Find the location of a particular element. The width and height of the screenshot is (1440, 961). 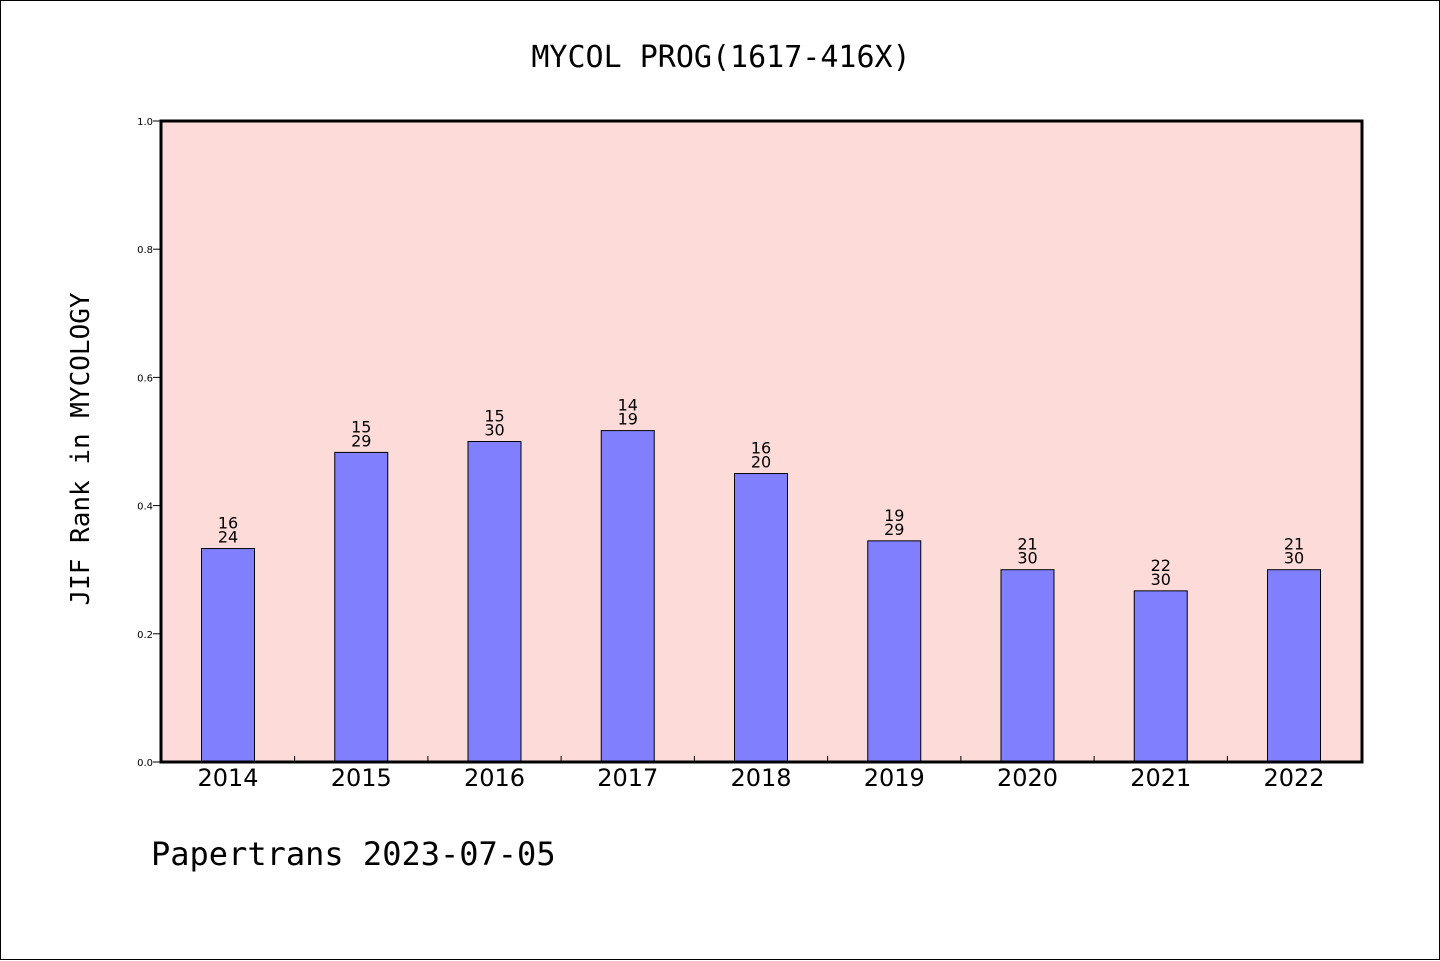

x-tick-label-2020: 2020 is located at coordinates (1027, 778).